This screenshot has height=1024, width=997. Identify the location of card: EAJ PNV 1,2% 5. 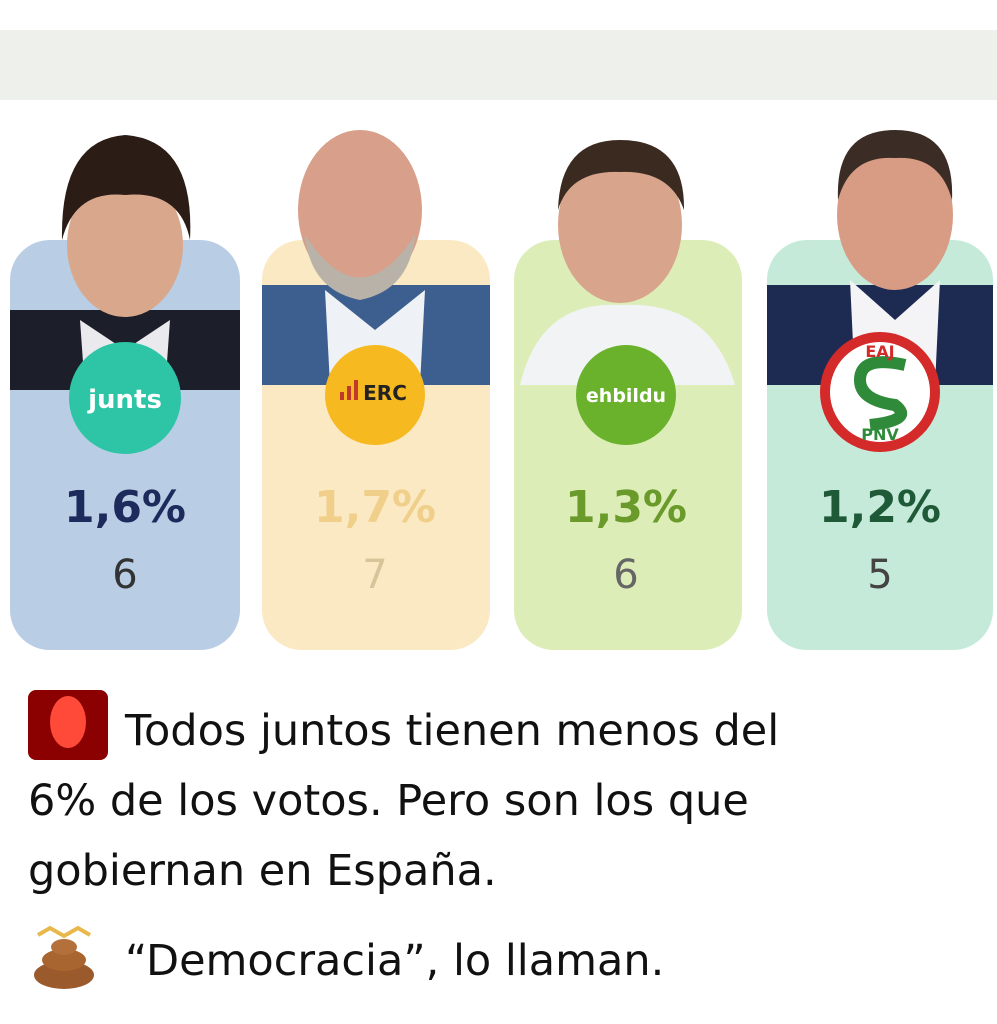
(880, 390).